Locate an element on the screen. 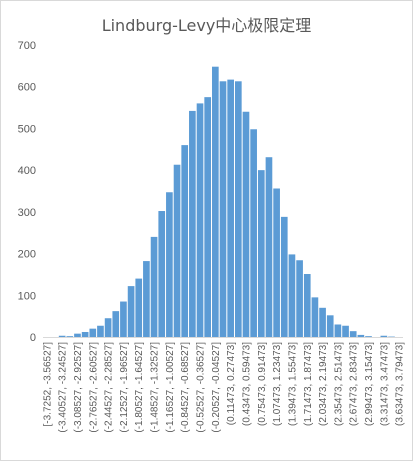  x-tick-label: (-3.08527, -2.92527] is located at coordinates (78, 387).